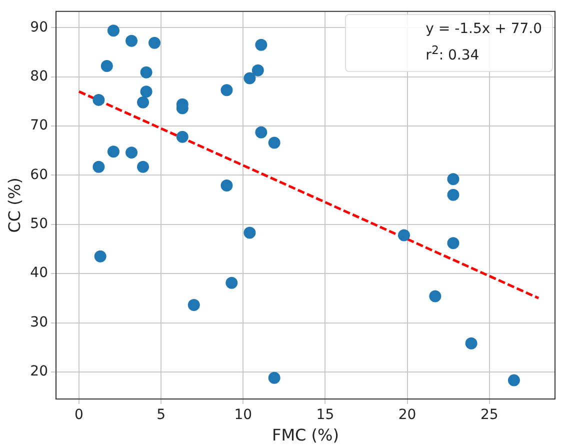  I want to click on y-tick-label: 60, so click(39, 174).